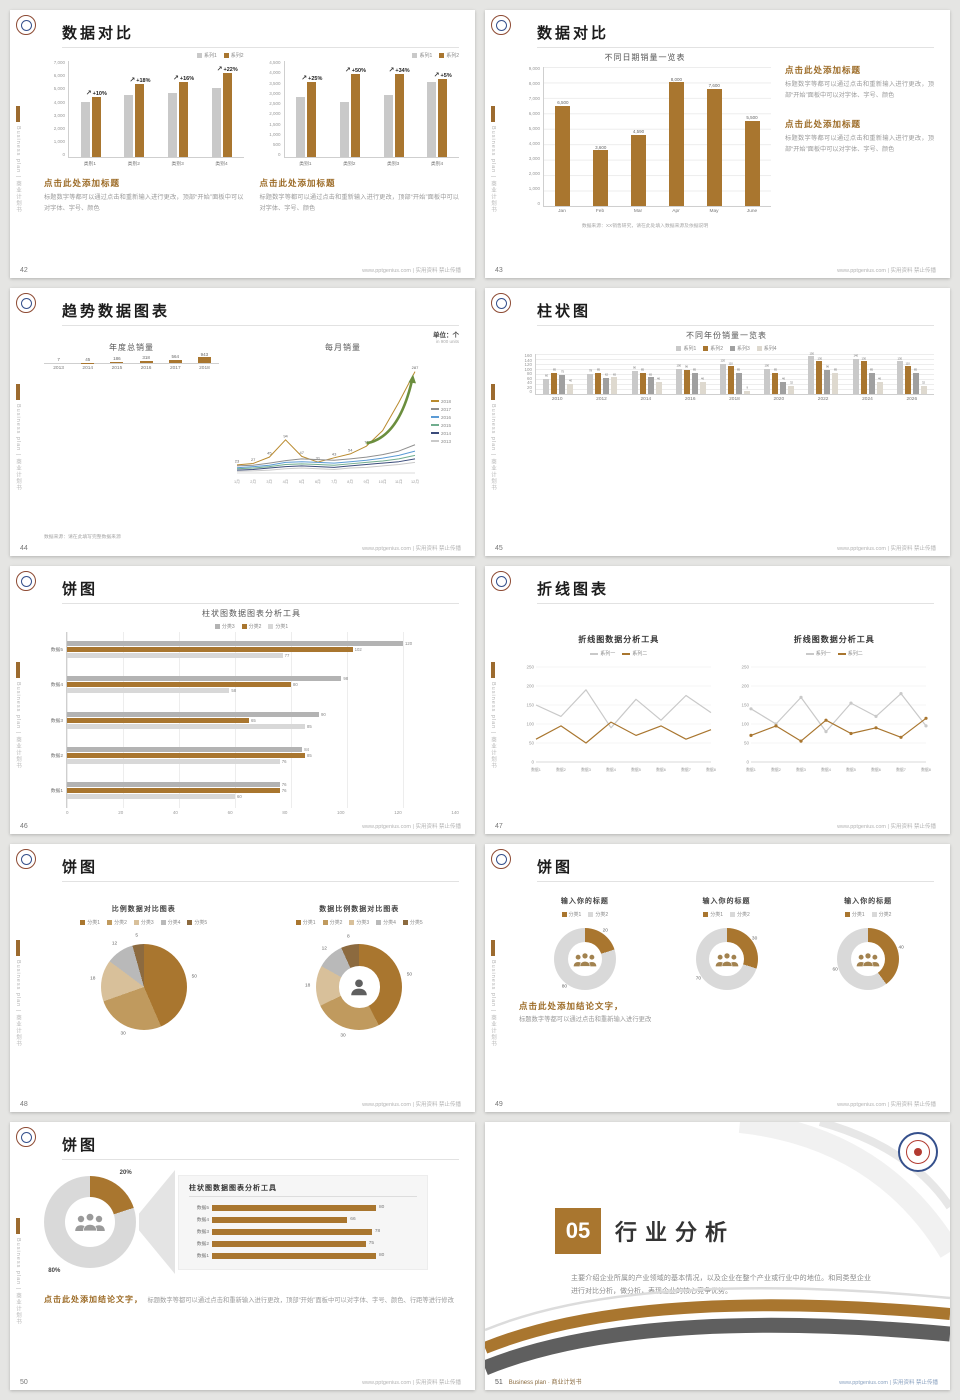  I want to click on logo-inner-ring, so click(918, 1152).